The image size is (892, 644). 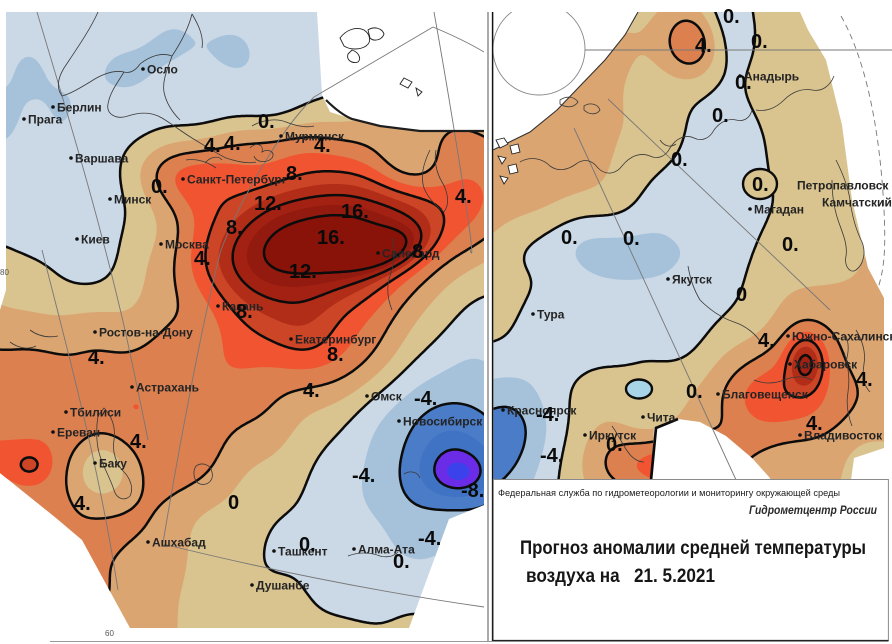 What do you see at coordinates (551, 315) in the screenshot?
I see `svg-text: Тура` at bounding box center [551, 315].